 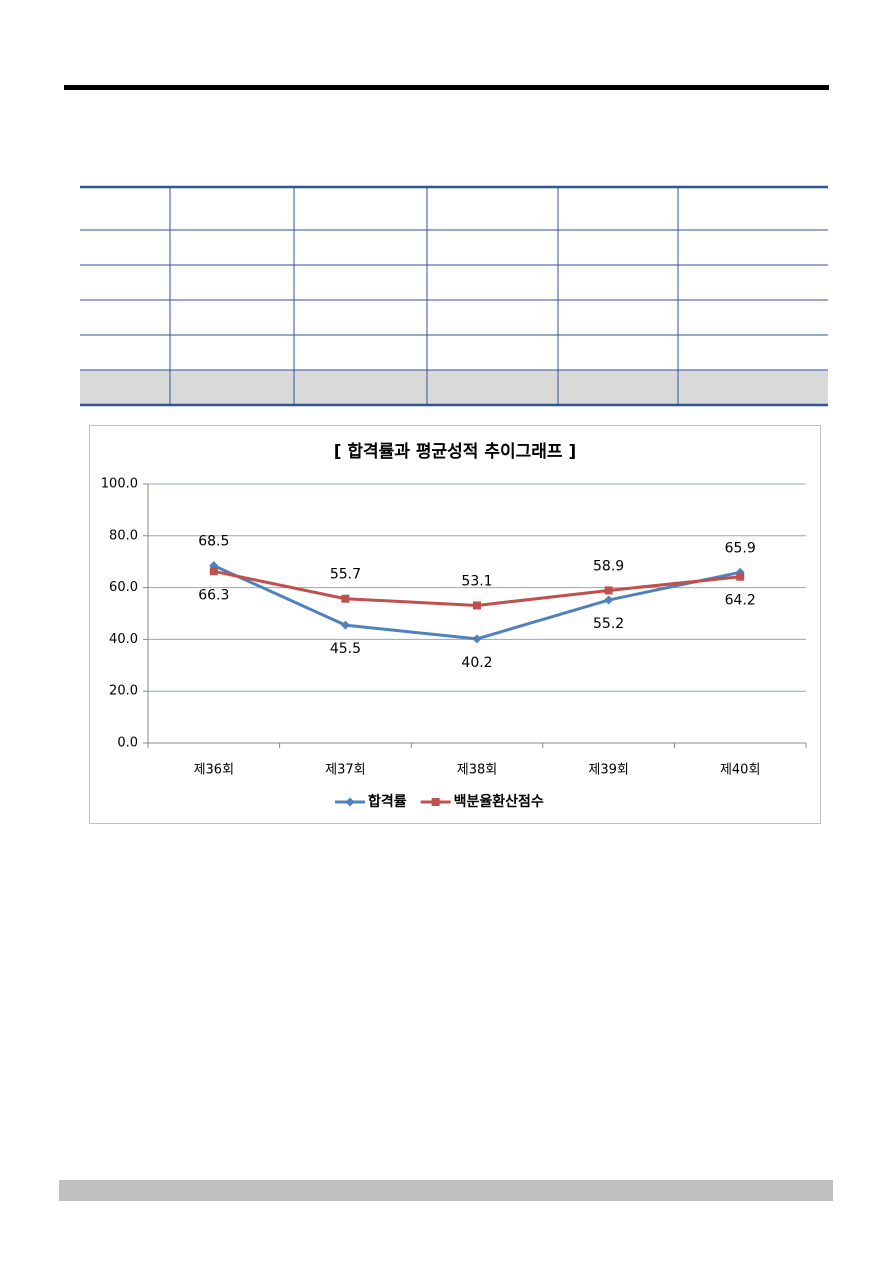 I want to click on y-tick-label: 80.0, so click(x=123, y=535).